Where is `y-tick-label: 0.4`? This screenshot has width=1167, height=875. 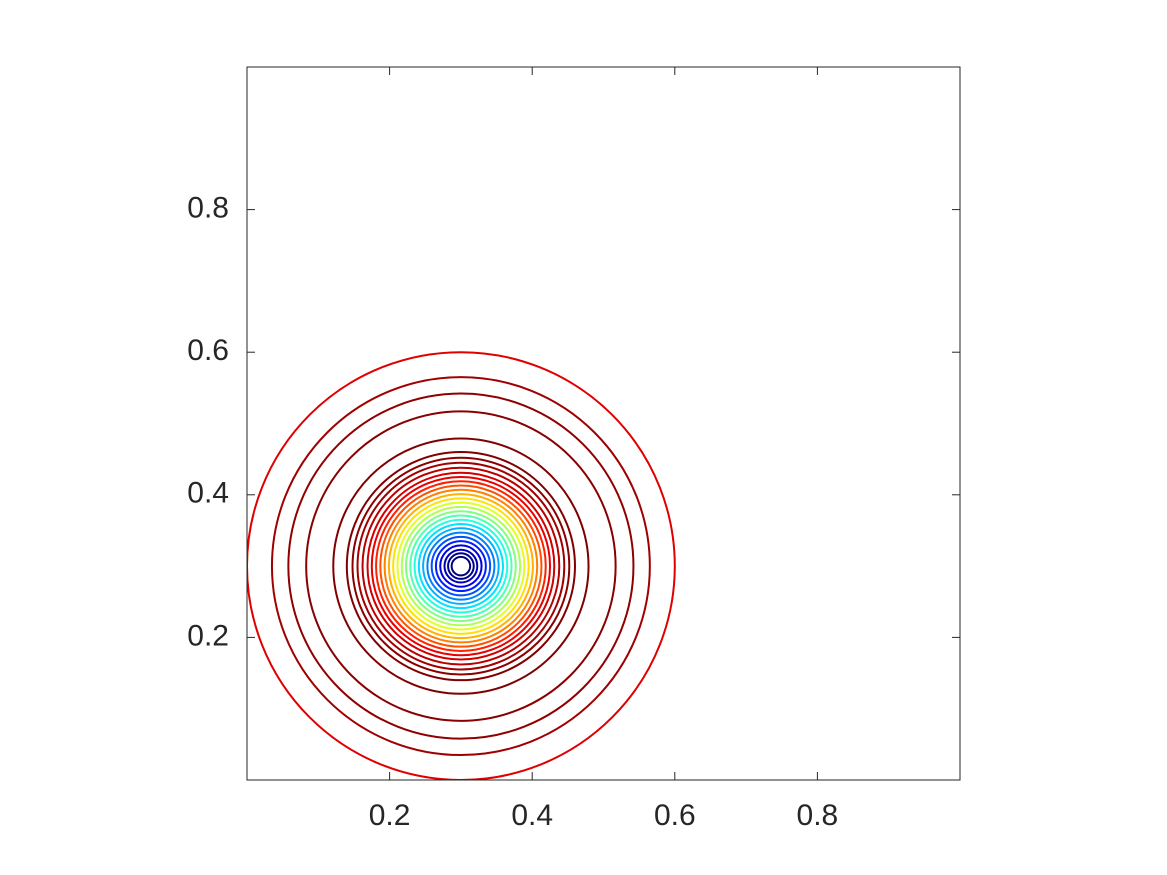 y-tick-label: 0.4 is located at coordinates (208, 493).